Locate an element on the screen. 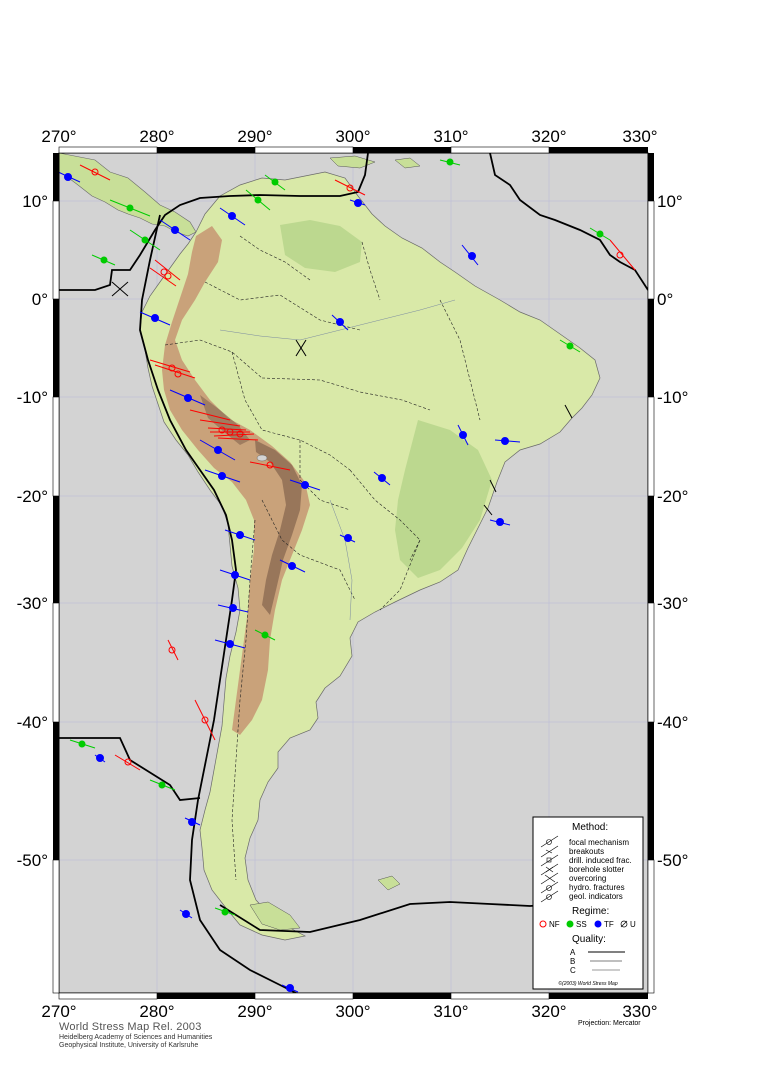 This screenshot has width=761, height=1070. central-america is located at coordinates (128, 195).